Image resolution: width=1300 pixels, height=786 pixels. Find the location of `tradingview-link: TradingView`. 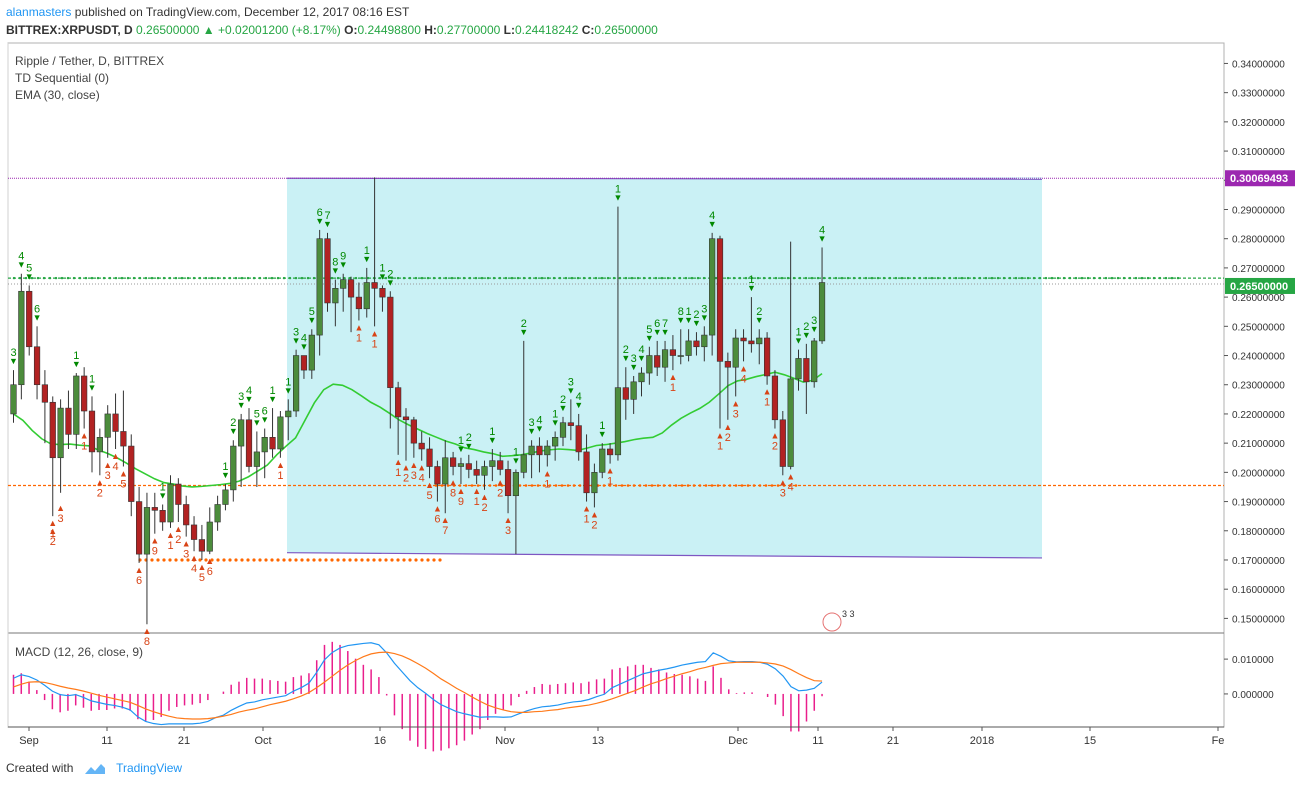

tradingview-link: TradingView is located at coordinates (149, 768).